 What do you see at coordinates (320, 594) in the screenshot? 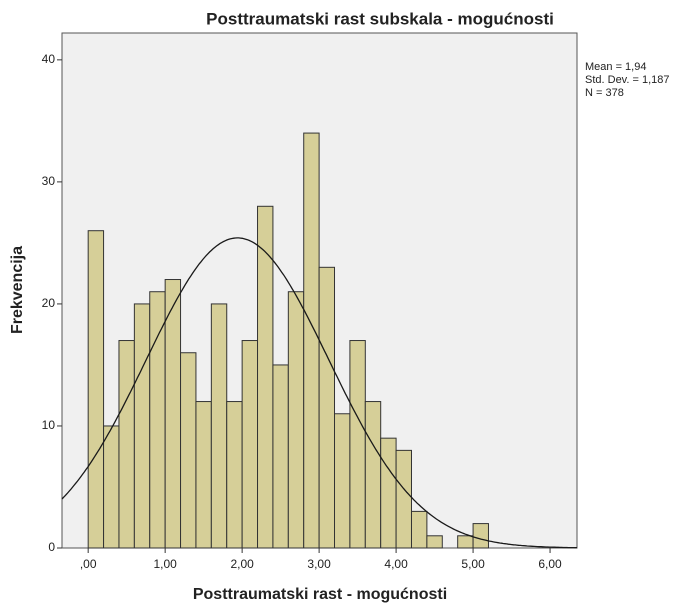
I see `x-axis-label: Posttraumatski rast - mogućnosti` at bounding box center [320, 594].